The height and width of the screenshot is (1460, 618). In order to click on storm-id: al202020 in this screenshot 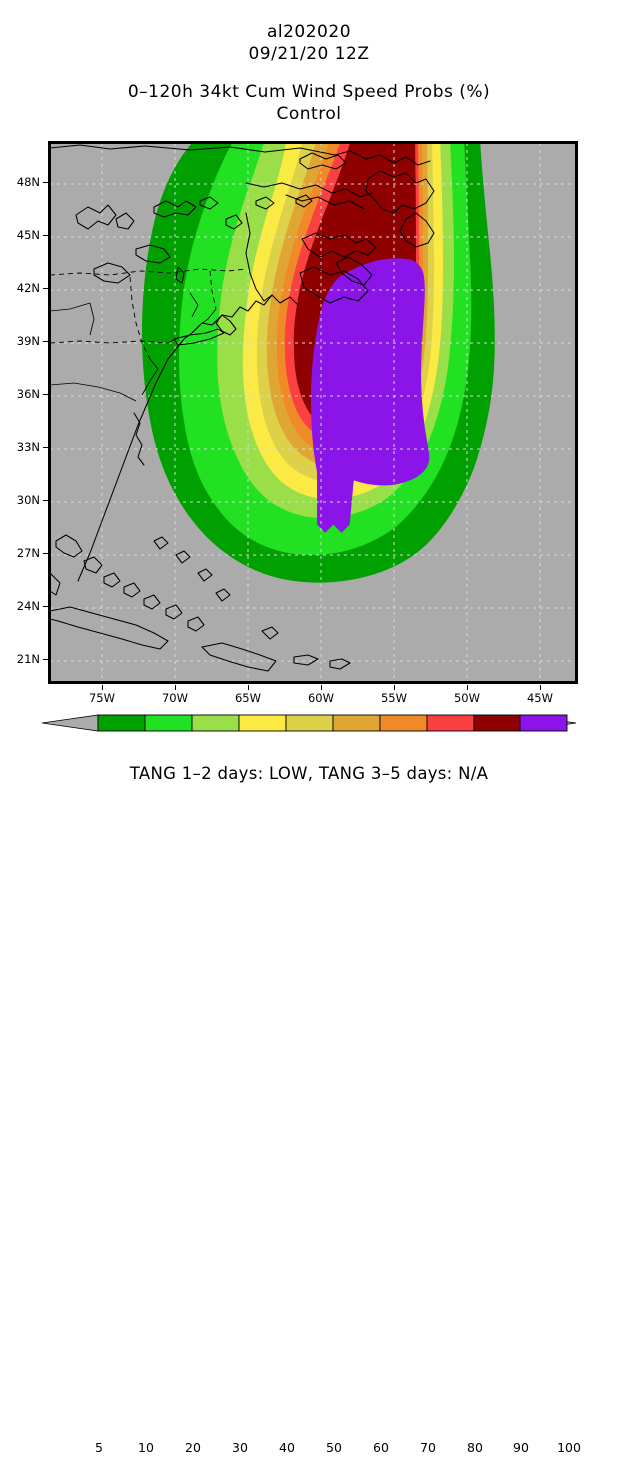, I will do `click(309, 32)`.